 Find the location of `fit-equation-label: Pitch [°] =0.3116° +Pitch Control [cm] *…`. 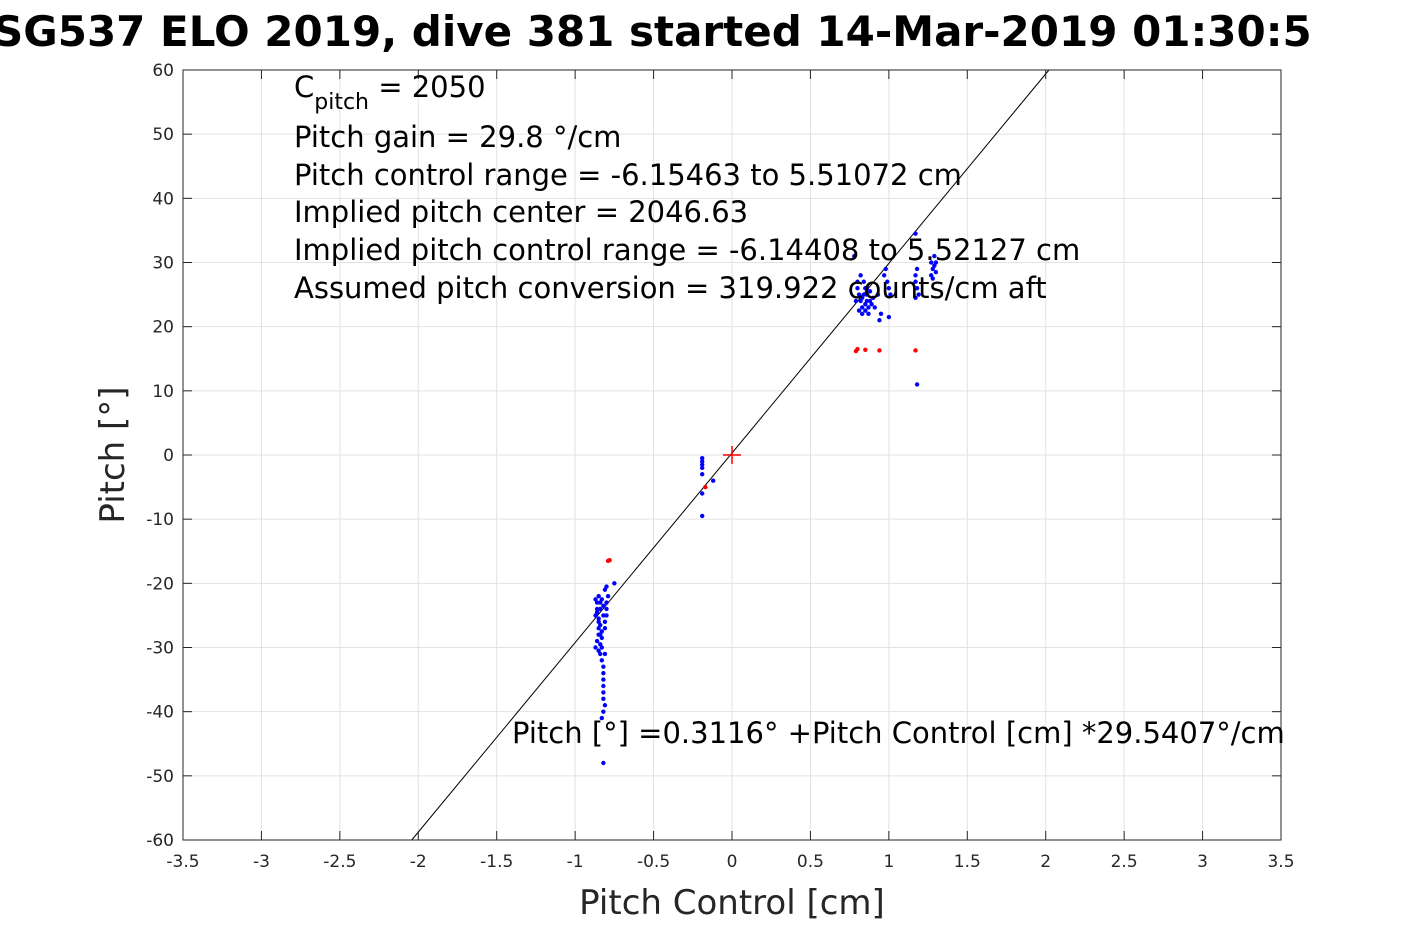

fit-equation-label: Pitch [°] =0.3116° +Pitch Control [cm] *… is located at coordinates (898, 733).